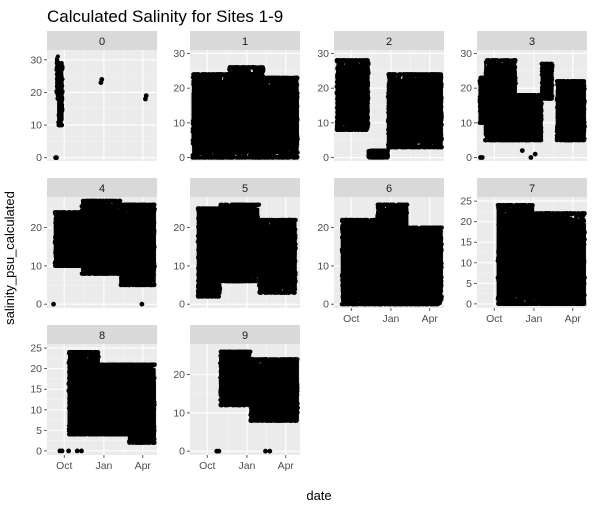 Image resolution: width=600 pixels, height=511 pixels. What do you see at coordinates (165, 16) in the screenshot?
I see `chart-title: Calculated Salinity for Sites 1-9` at bounding box center [165, 16].